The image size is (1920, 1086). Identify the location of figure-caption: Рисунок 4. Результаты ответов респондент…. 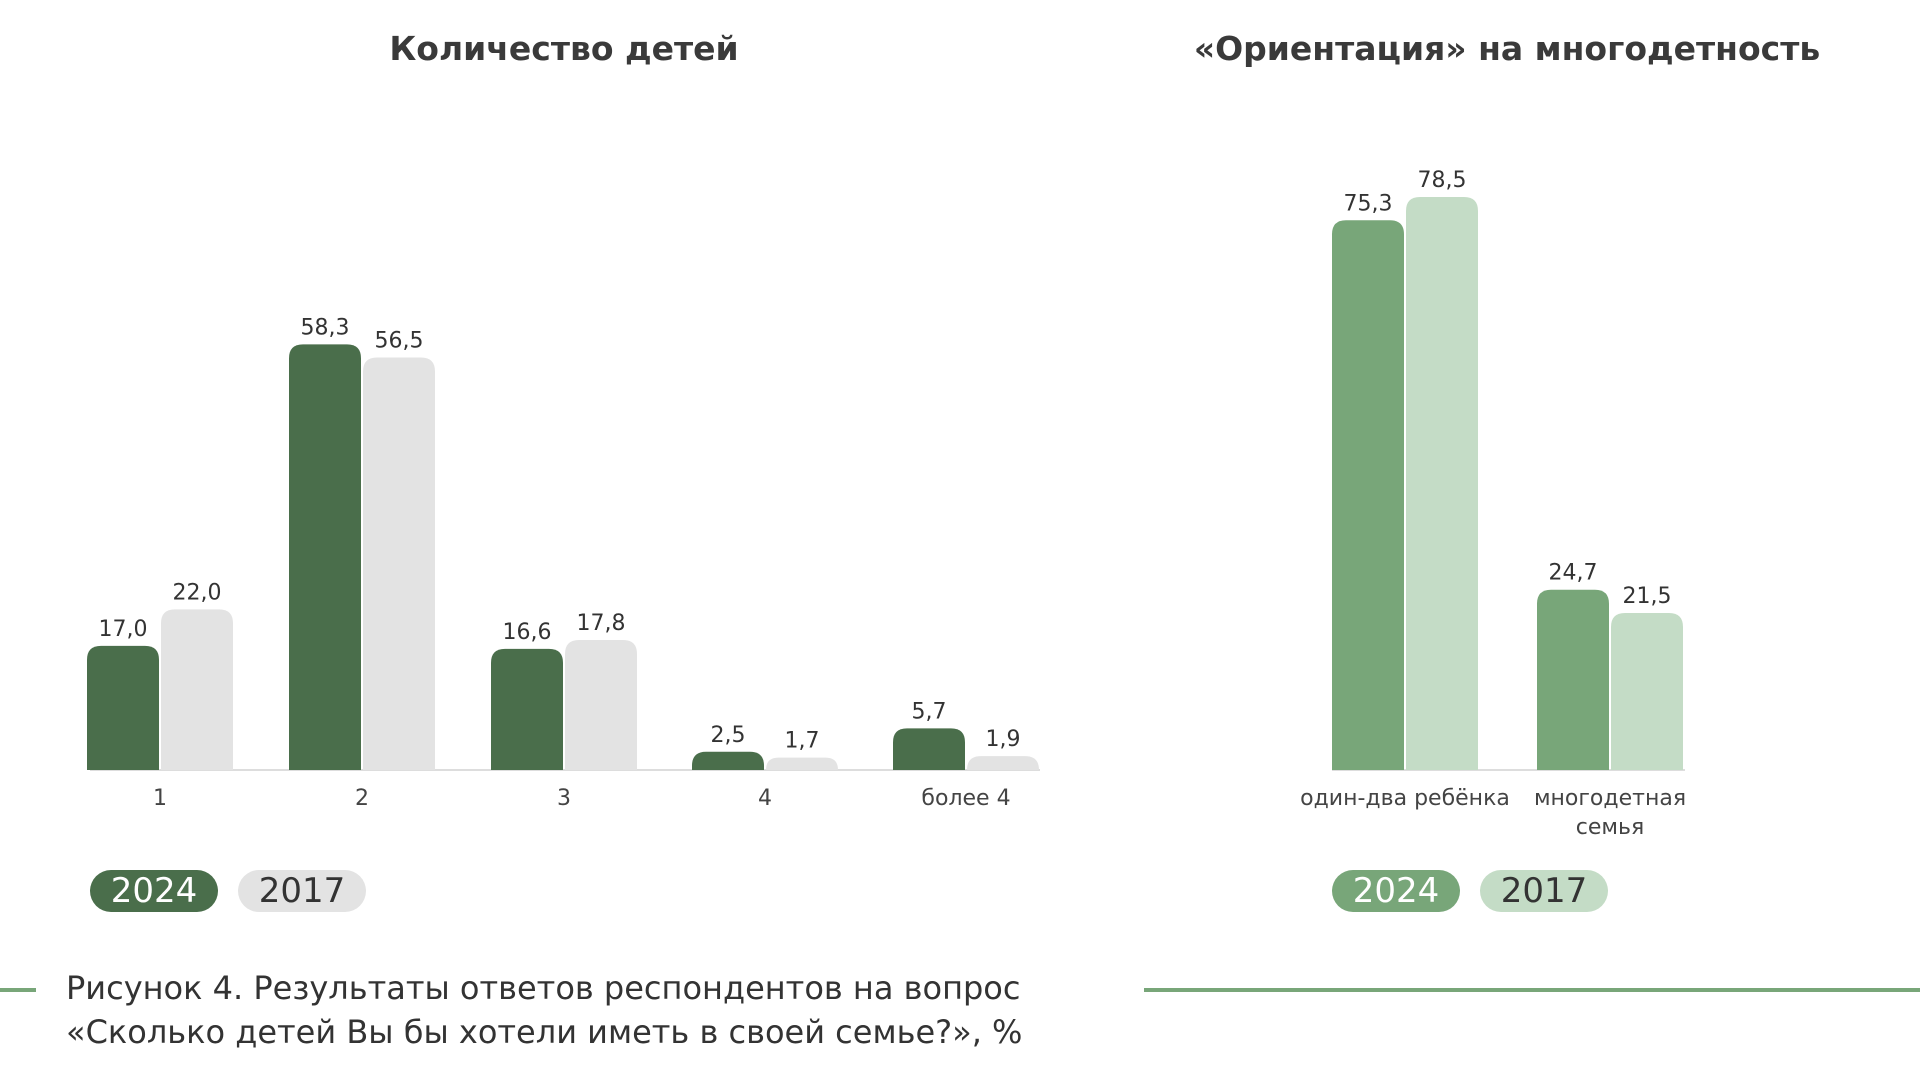
(596, 1010).